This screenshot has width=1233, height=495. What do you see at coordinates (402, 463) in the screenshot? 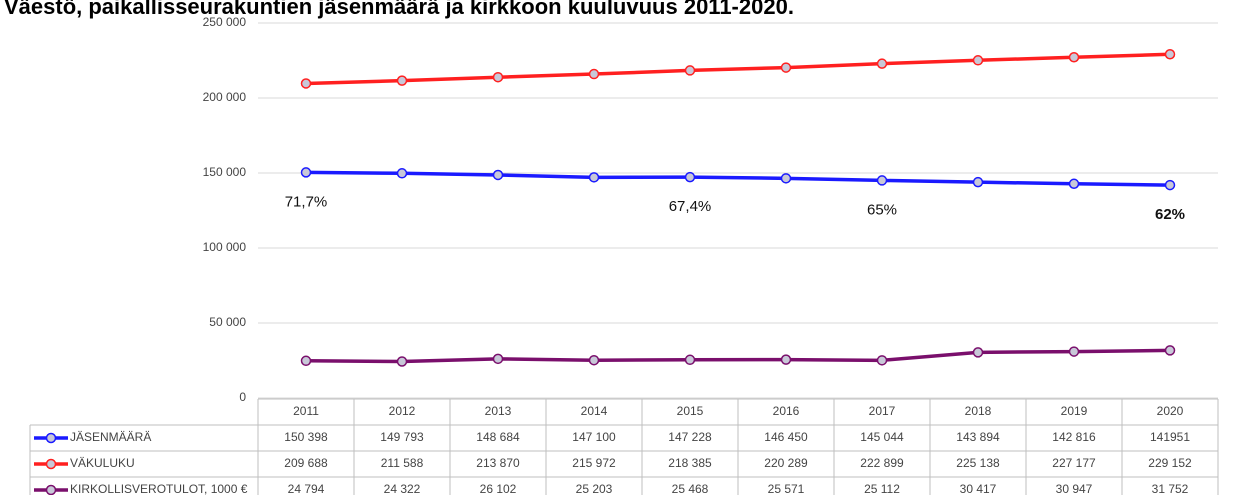
I see `table-cell: 211 588` at bounding box center [402, 463].